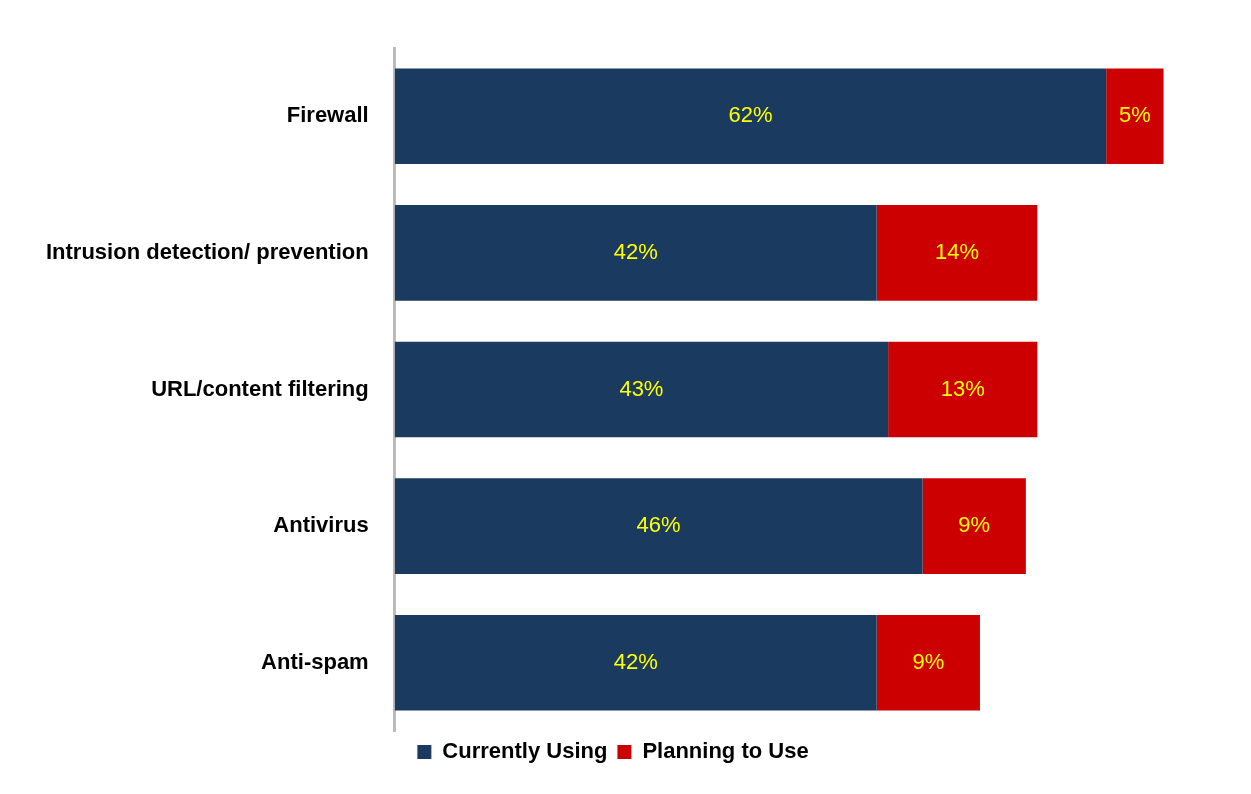 Image resolution: width=1251 pixels, height=794 pixels. Describe the element at coordinates (725, 751) in the screenshot. I see `legend-label: Planning to Use` at that location.